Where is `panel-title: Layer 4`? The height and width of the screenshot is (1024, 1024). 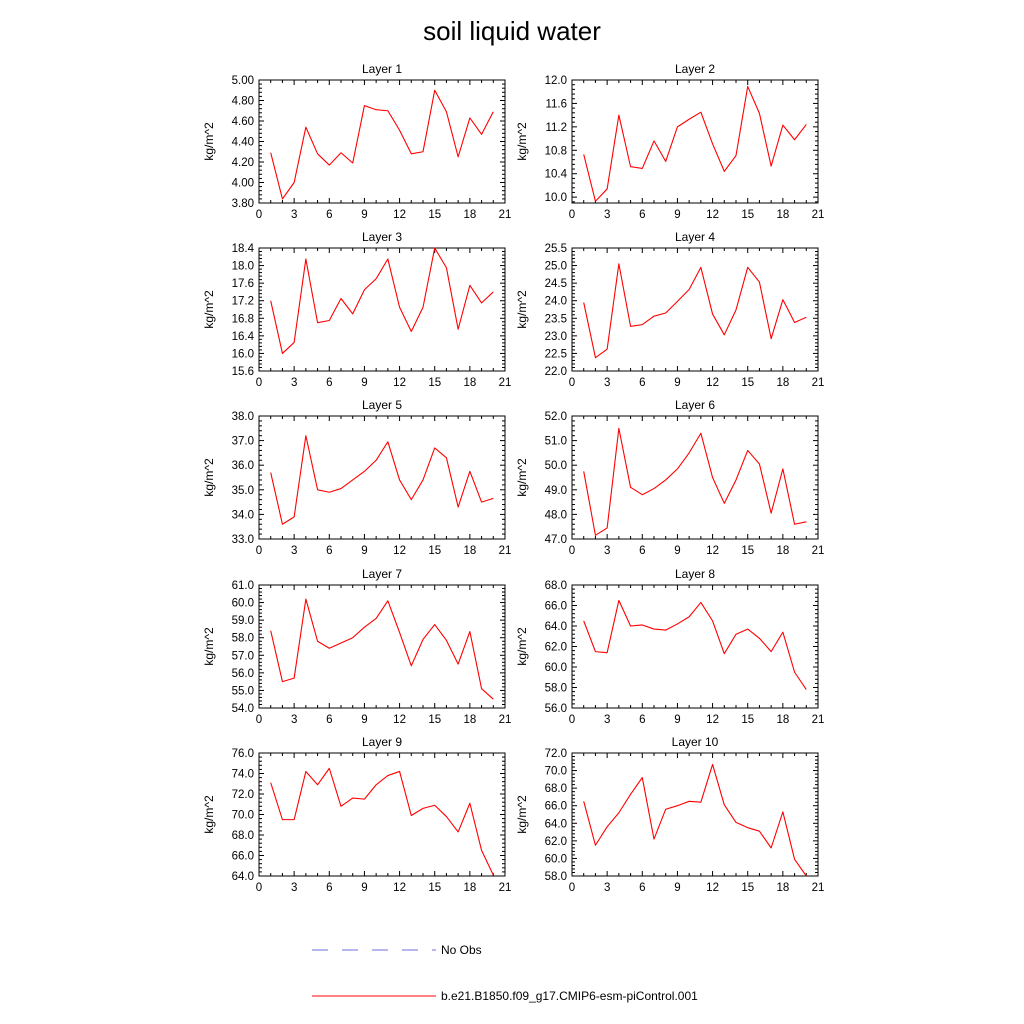
panel-title: Layer 4 is located at coordinates (695, 237).